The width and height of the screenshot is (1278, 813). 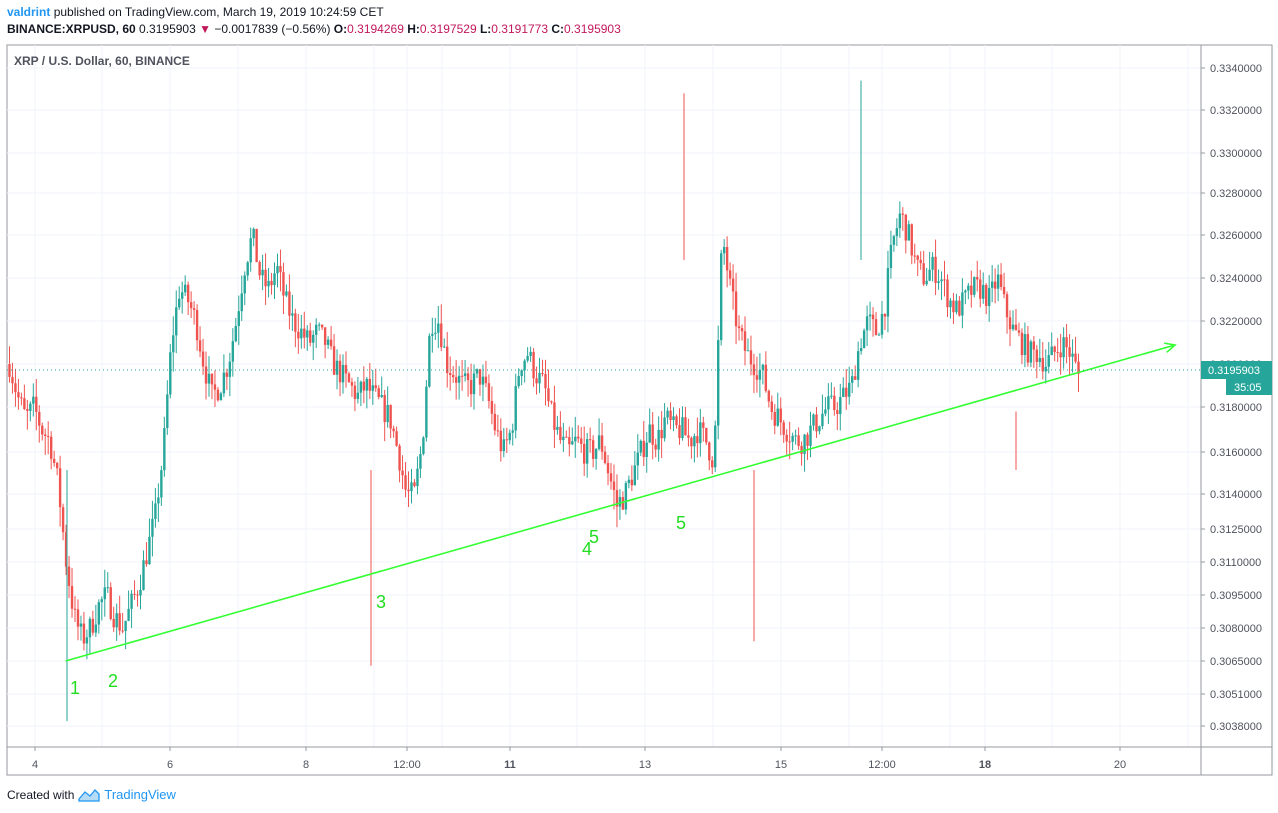 What do you see at coordinates (1236, 662) in the screenshot?
I see `price-tick-label: 0.3065000` at bounding box center [1236, 662].